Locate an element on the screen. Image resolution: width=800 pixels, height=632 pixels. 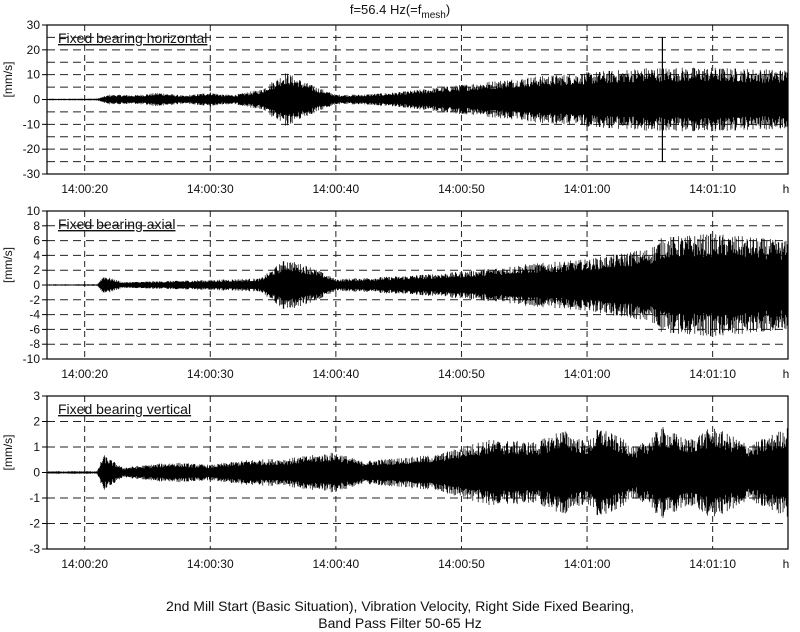
y-tick-label: 20 is located at coordinates (34, 50).